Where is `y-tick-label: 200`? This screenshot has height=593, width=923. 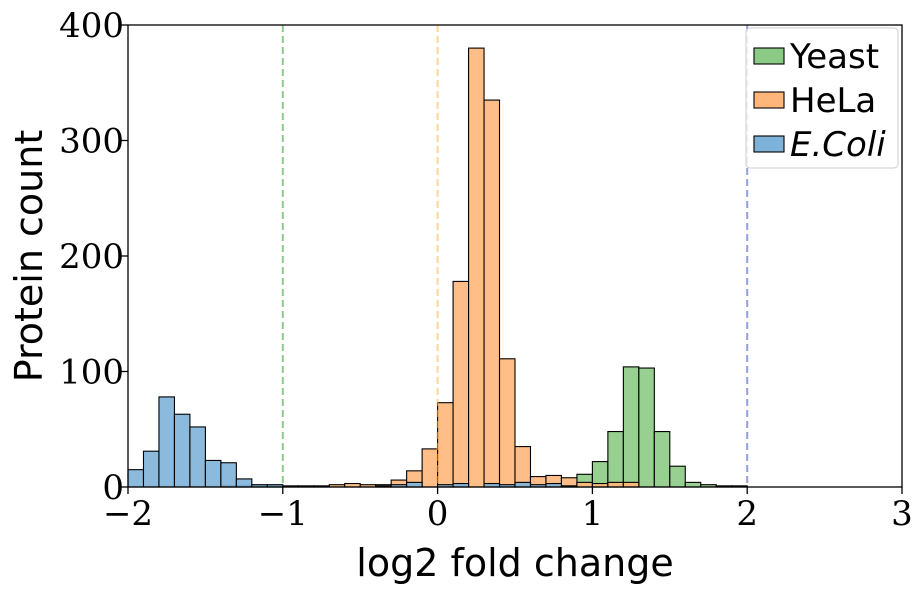 y-tick-label: 200 is located at coordinates (91, 257).